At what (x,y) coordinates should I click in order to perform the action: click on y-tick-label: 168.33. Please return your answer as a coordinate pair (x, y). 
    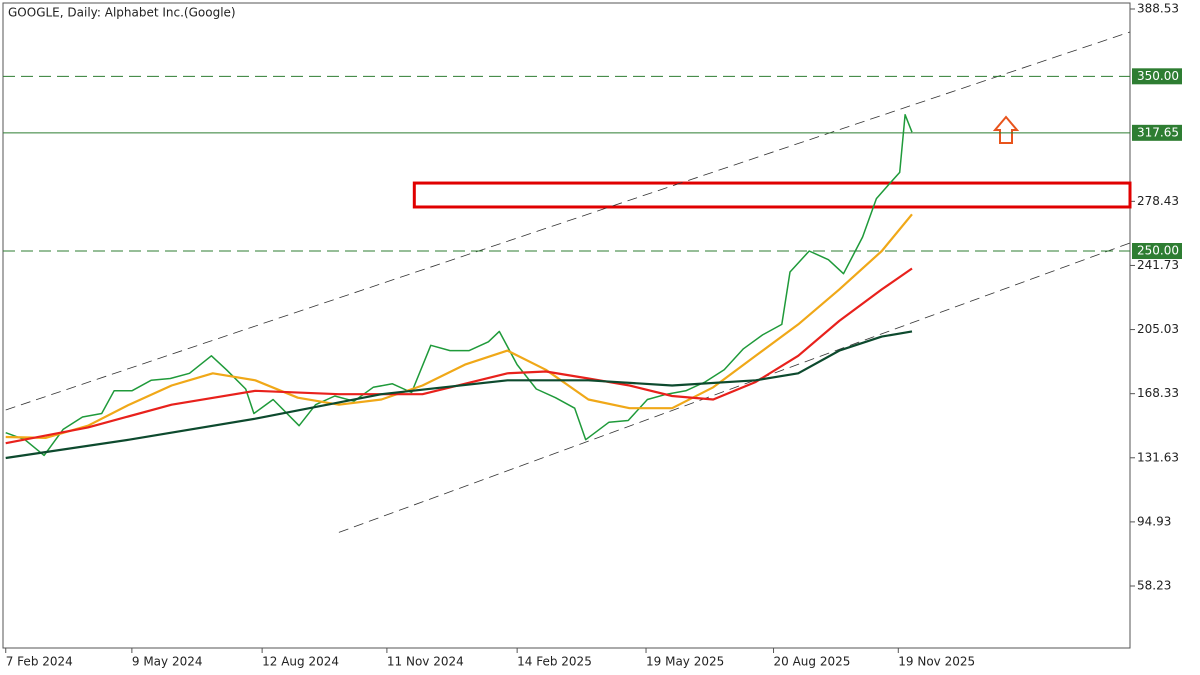
    Looking at the image, I should click on (1158, 393).